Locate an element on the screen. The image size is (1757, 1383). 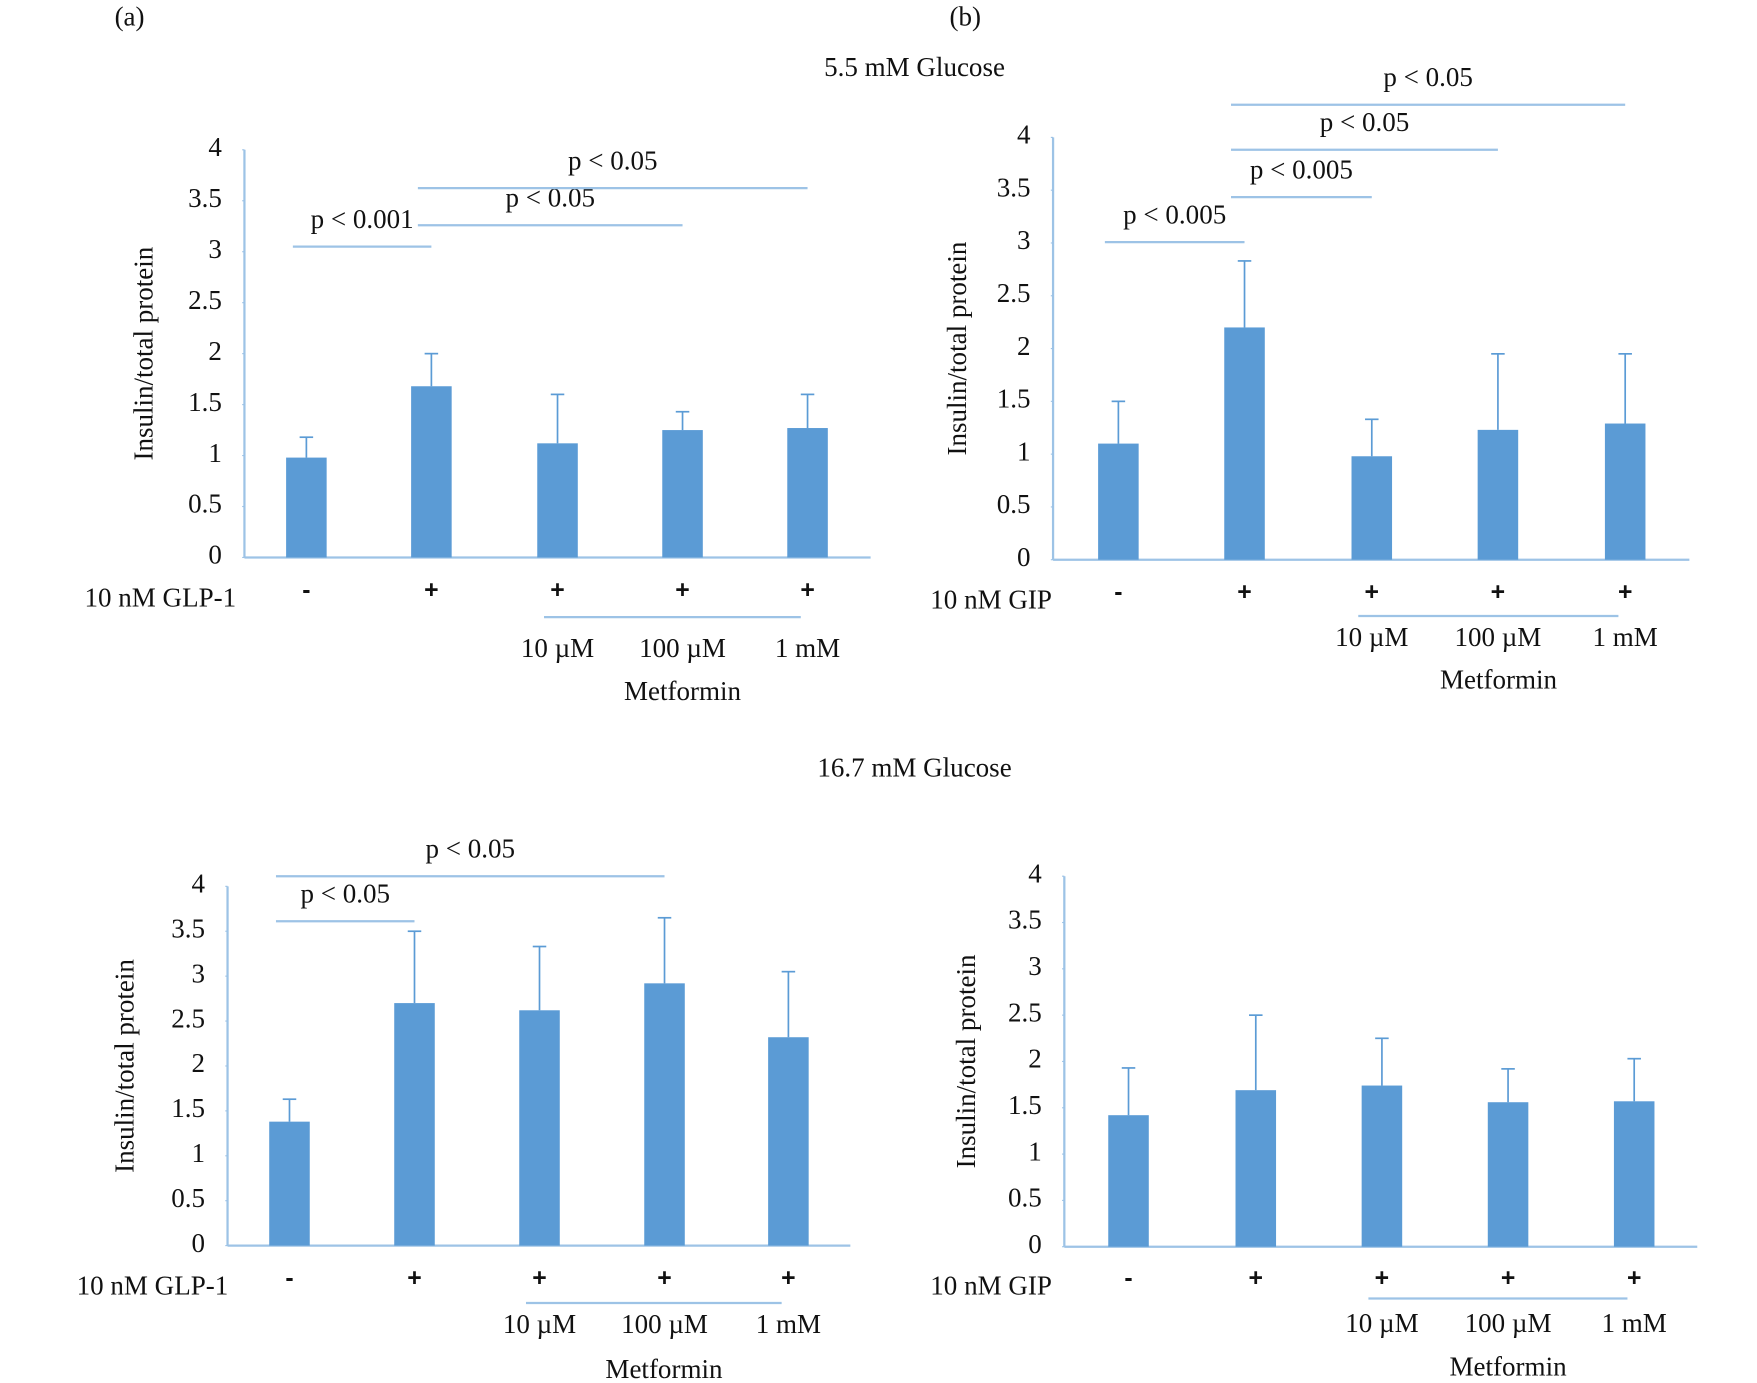
section-title: 16.7 mM Glucose is located at coordinates (914, 768).